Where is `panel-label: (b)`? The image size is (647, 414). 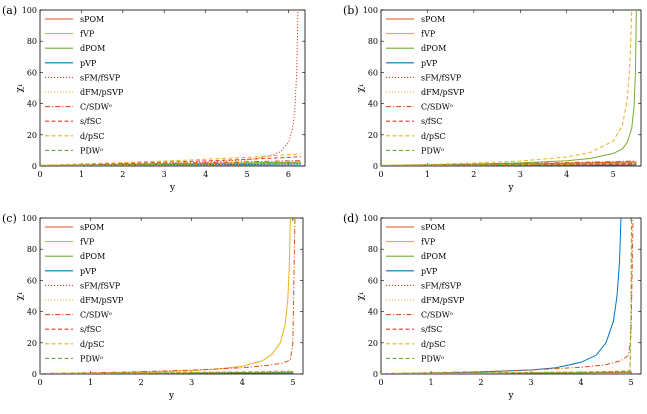 panel-label: (b) is located at coordinates (351, 10).